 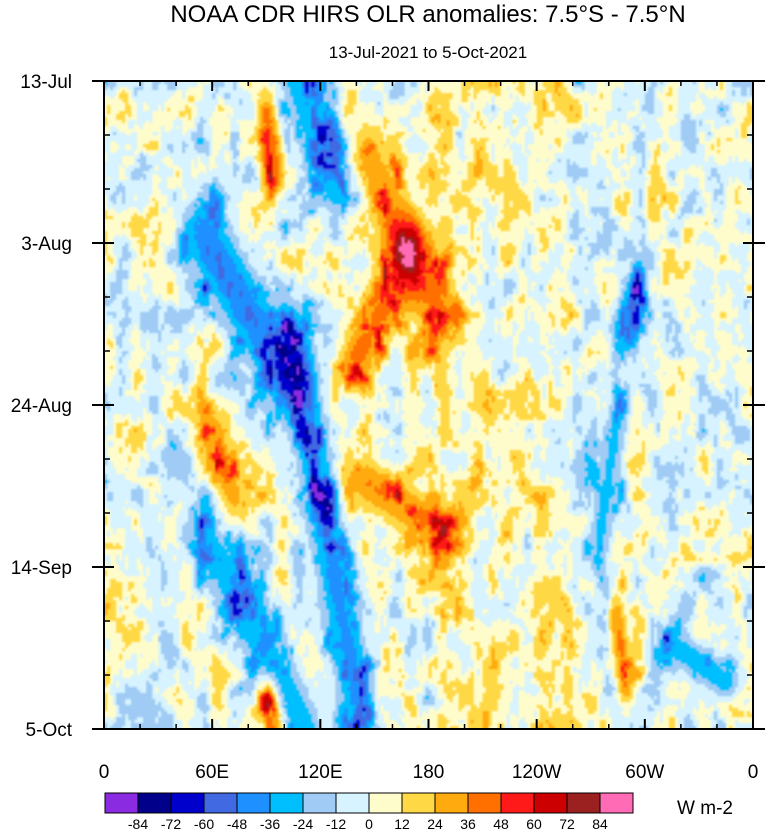 What do you see at coordinates (468, 823) in the screenshot?
I see `colorbar-level-label: 36` at bounding box center [468, 823].